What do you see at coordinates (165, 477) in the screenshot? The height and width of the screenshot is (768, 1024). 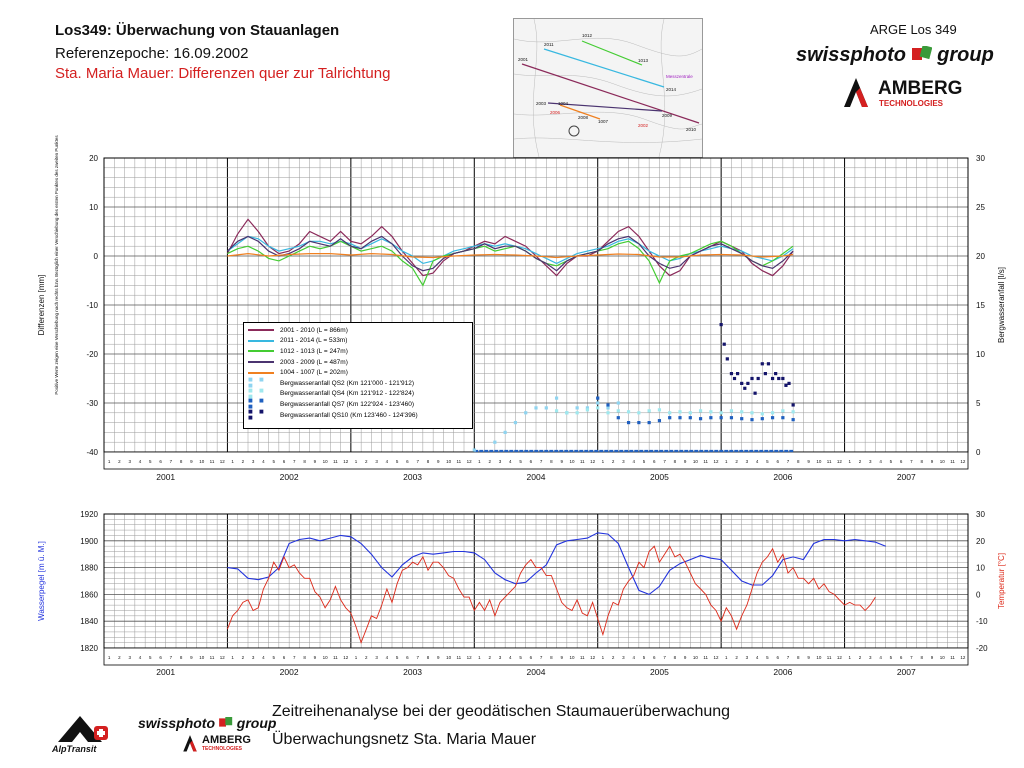 I see `year-tick-label: 2001` at bounding box center [165, 477].